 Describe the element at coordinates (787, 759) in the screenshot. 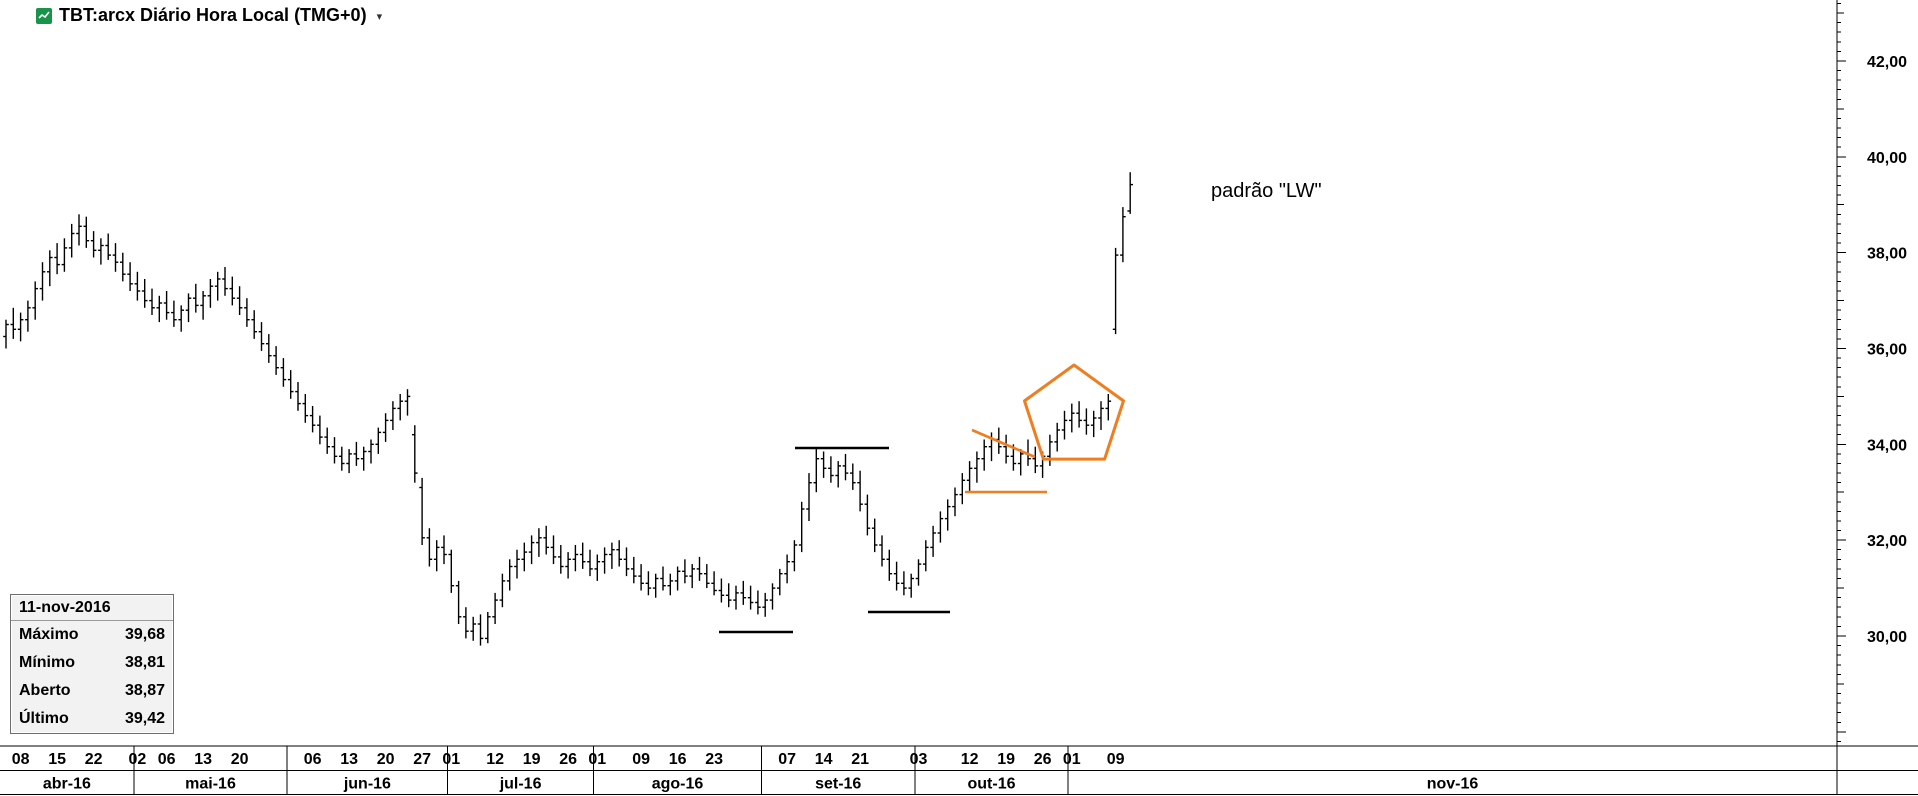

I see `svg-text: 07` at that location.